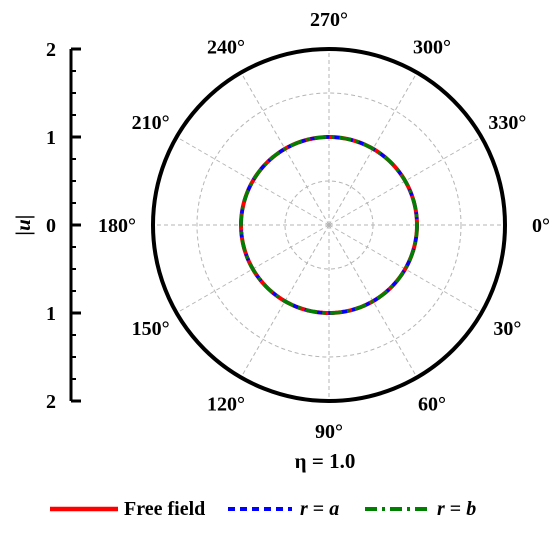 This screenshot has width=550, height=536. Describe the element at coordinates (319, 509) in the screenshot. I see `legend-label-1: r = a` at that location.